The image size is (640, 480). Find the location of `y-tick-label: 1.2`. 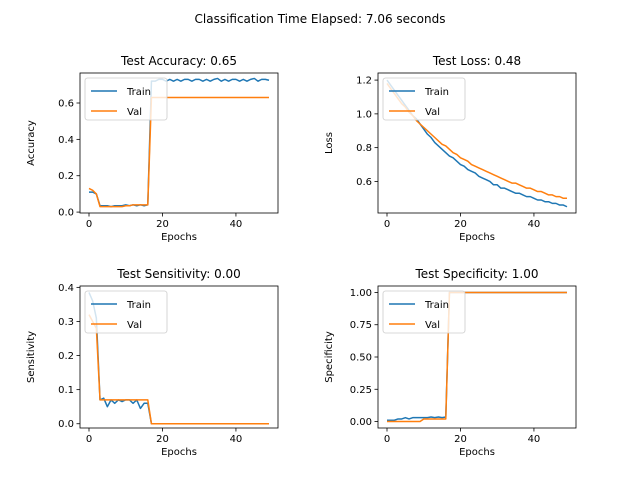

y-tick-label: 1.2 is located at coordinates (364, 81).